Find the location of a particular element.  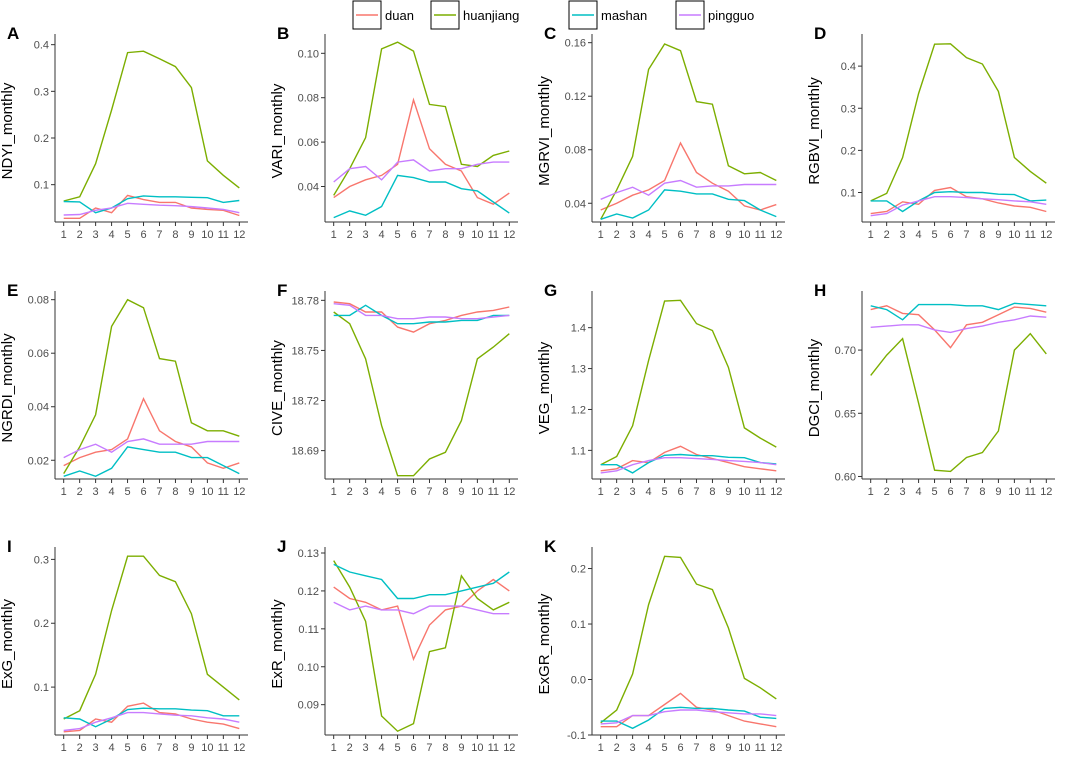

legend-label-pingguo: pingguo is located at coordinates (731, 15).